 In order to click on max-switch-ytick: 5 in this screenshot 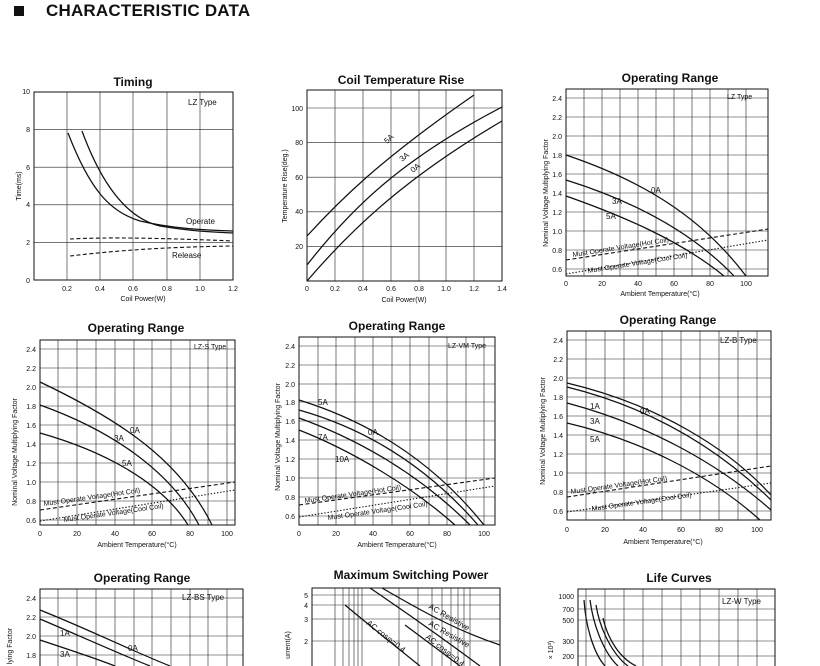, I will do `click(306, 596)`.